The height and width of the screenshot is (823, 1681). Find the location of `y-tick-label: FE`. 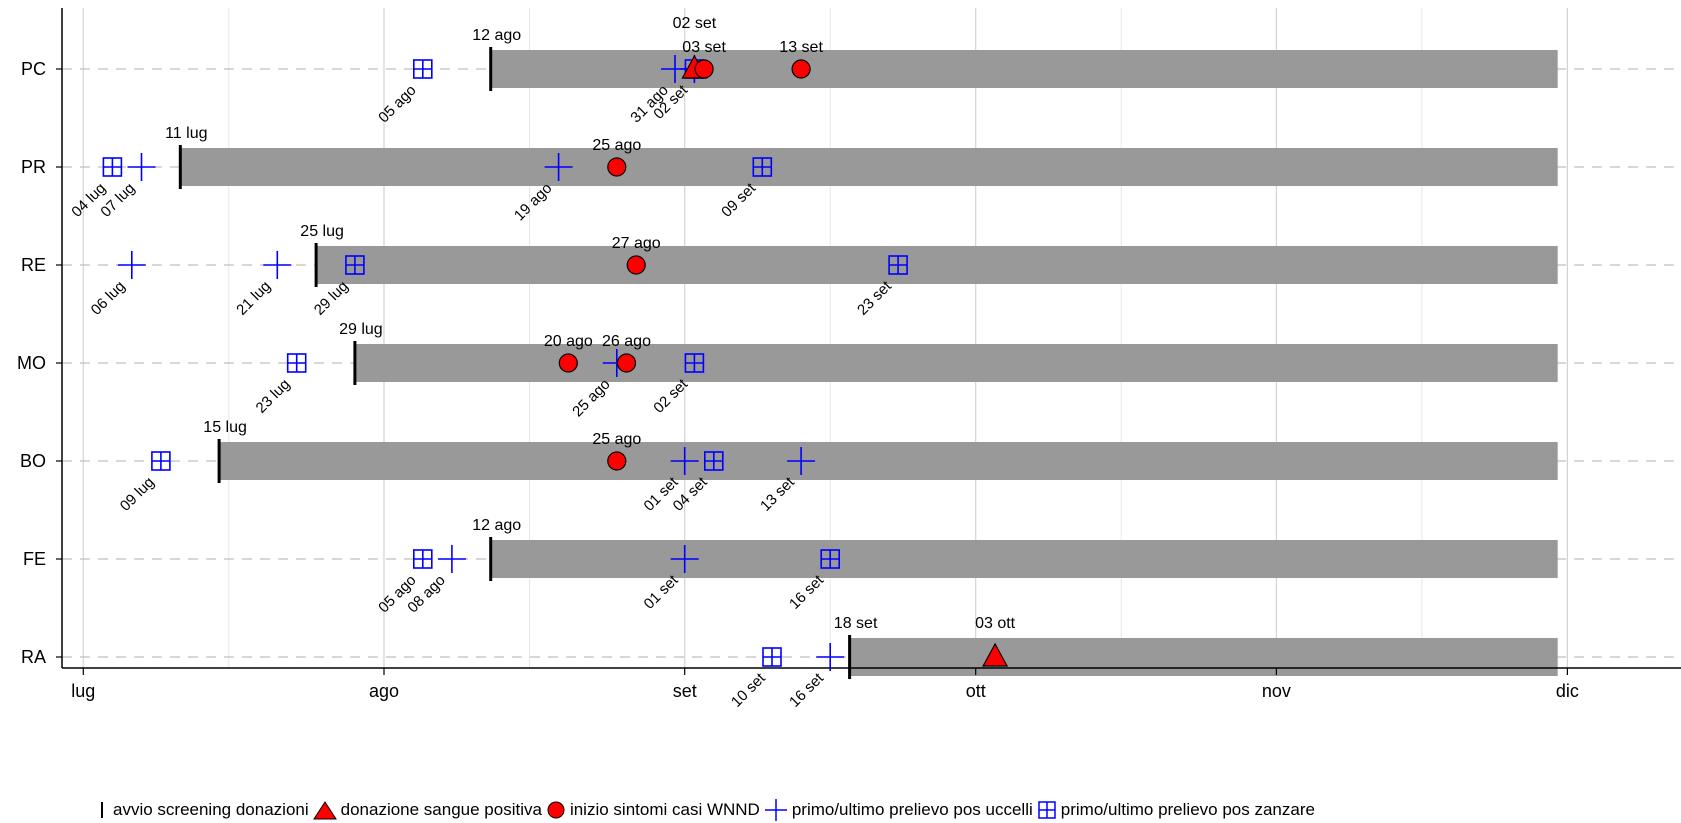

y-tick-label: FE is located at coordinates (34, 559).